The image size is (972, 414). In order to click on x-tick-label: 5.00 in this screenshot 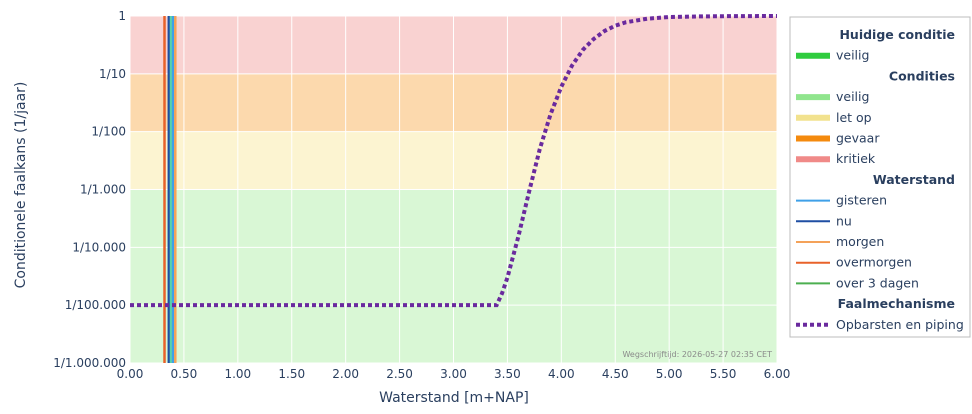, I will do `click(669, 374)`.